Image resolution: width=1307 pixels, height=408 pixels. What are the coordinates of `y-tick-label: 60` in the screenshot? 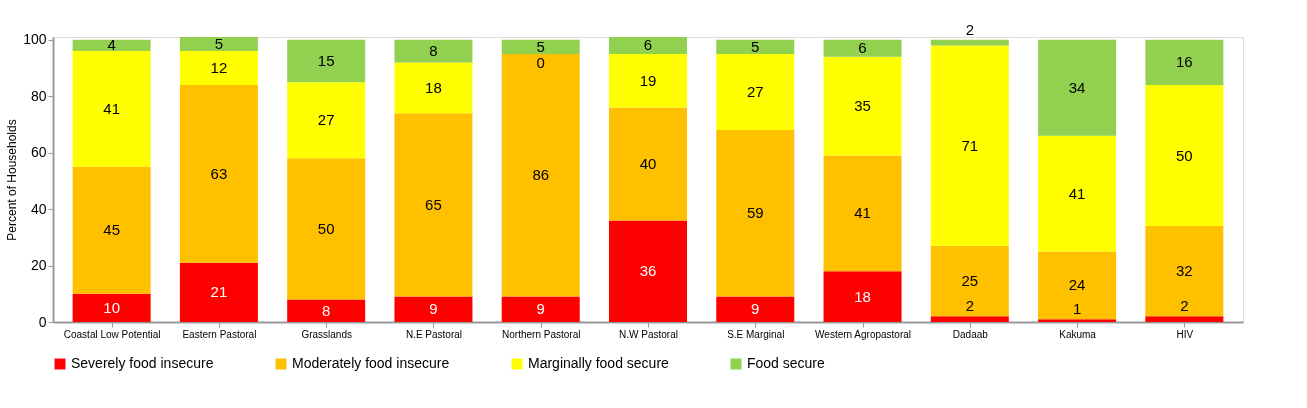 It's located at (38, 152).